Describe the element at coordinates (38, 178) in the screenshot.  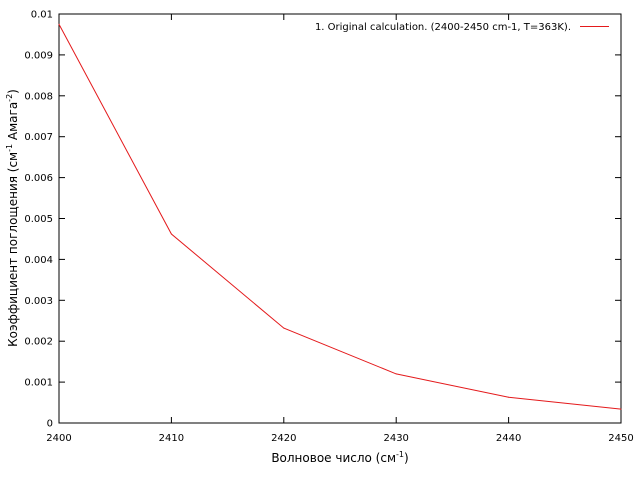
I see `y-tick-label: 0.006` at that location.